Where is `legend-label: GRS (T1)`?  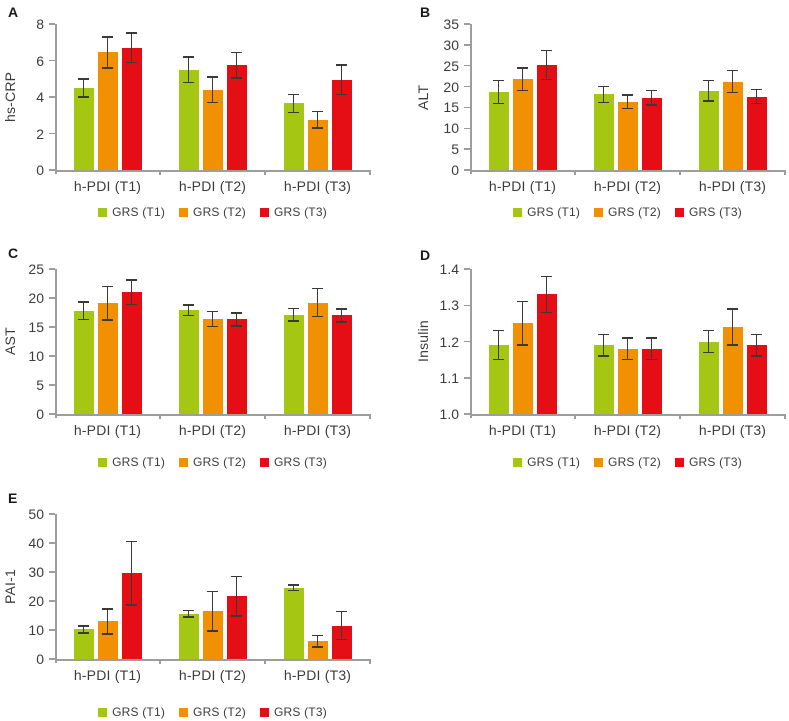 legend-label: GRS (T1) is located at coordinates (554, 462).